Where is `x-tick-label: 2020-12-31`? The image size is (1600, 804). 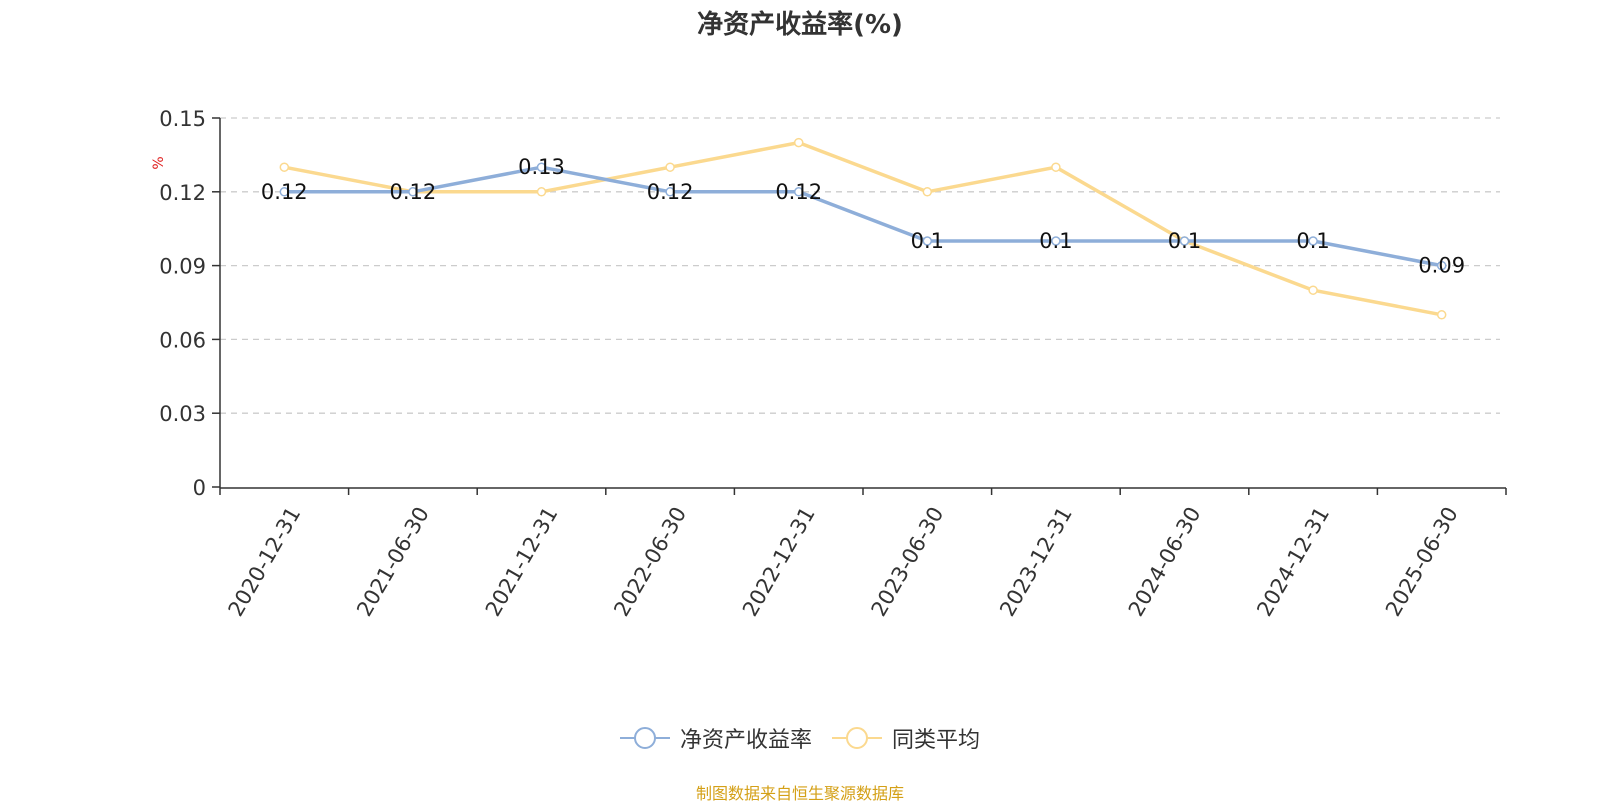
x-tick-label: 2020-12-31 is located at coordinates (265, 562).